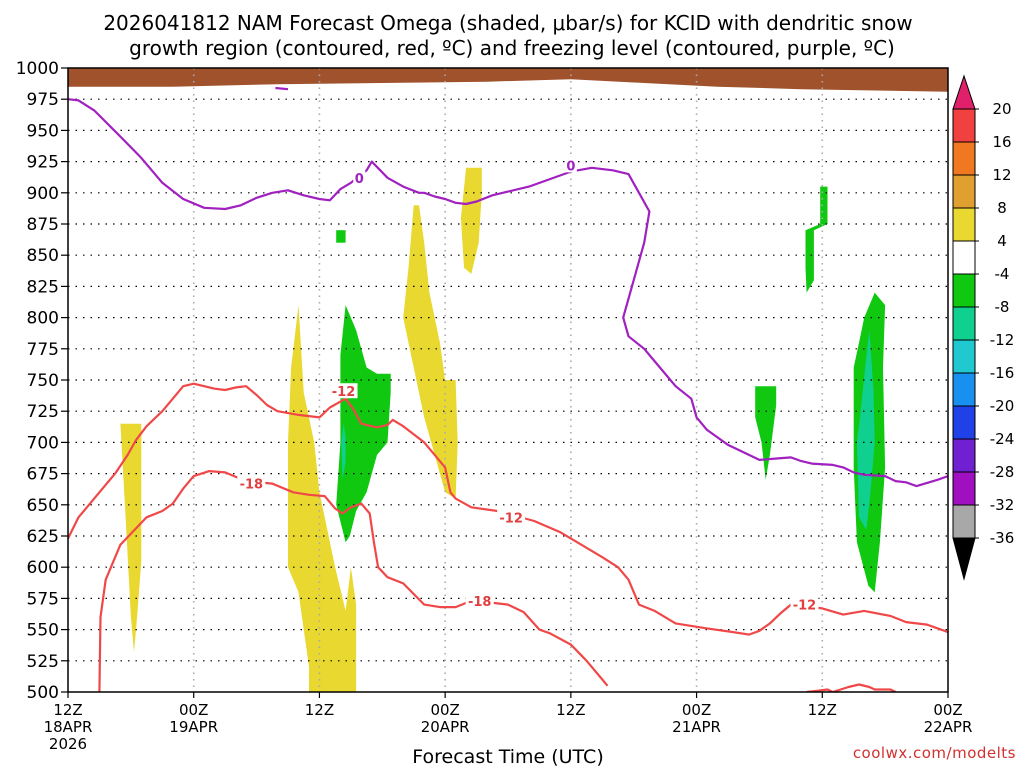  Describe the element at coordinates (43, 475) in the screenshot. I see `y-tick-label: 675` at that location.